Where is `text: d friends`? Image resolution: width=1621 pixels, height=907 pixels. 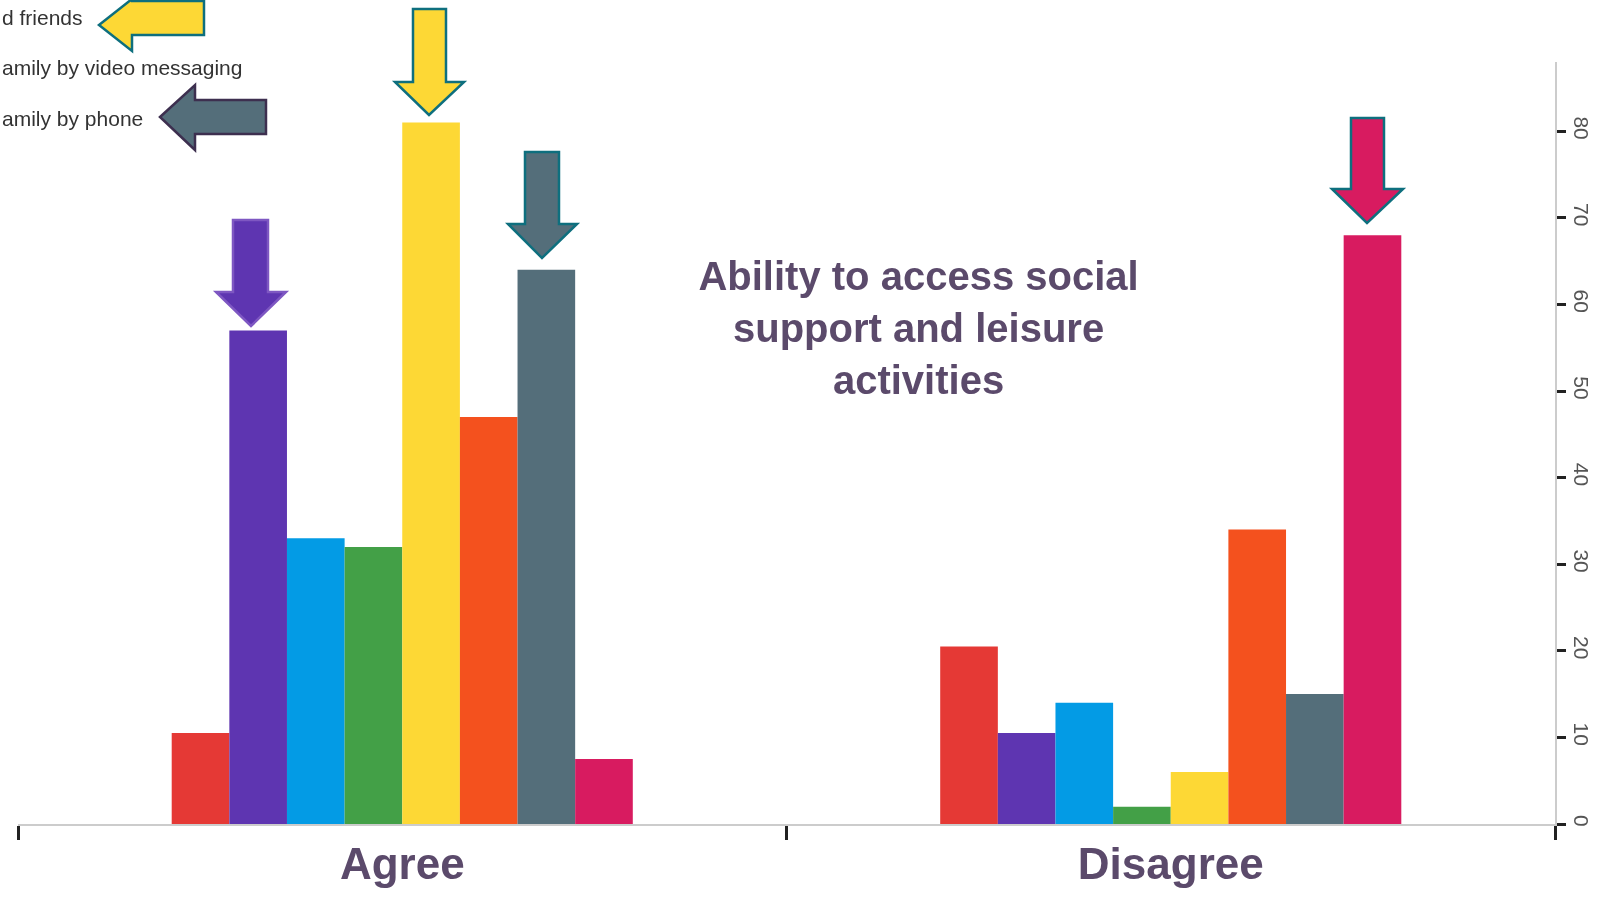
text: d friends is located at coordinates (42, 17).